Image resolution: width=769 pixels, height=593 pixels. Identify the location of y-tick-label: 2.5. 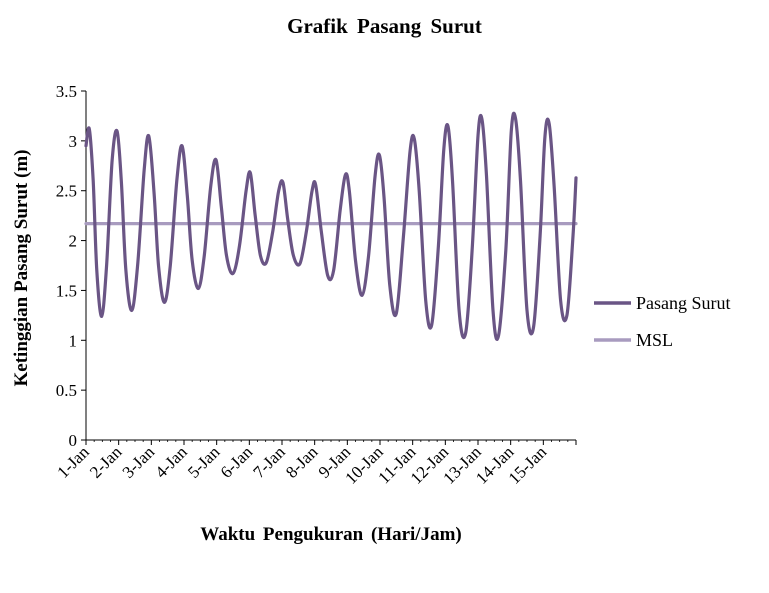
(66, 191).